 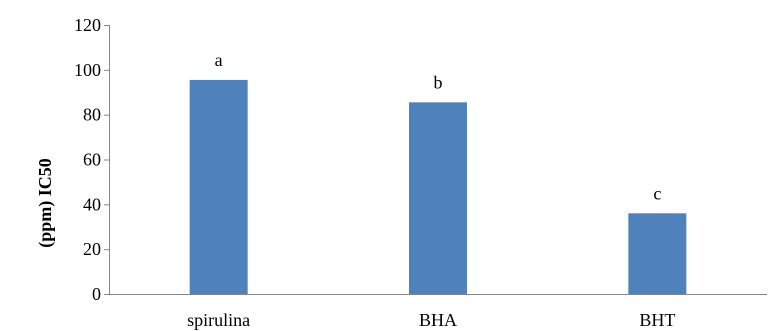 What do you see at coordinates (96, 294) in the screenshot?
I see `y-tick-label: 0` at bounding box center [96, 294].